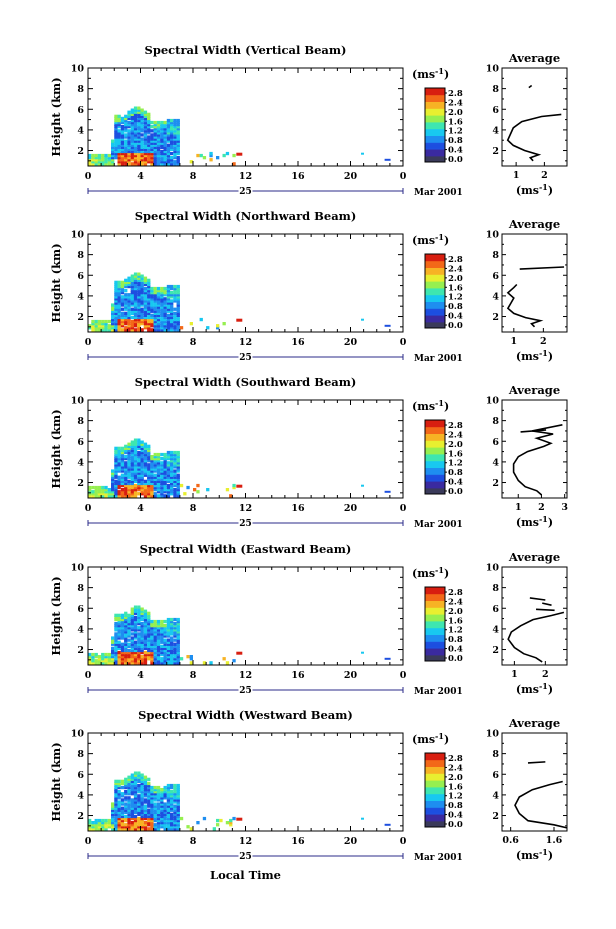 Image resolution: width=616 pixels, height=929 pixels. I want to click on average-unit-sup: -1, so click(543, 852).